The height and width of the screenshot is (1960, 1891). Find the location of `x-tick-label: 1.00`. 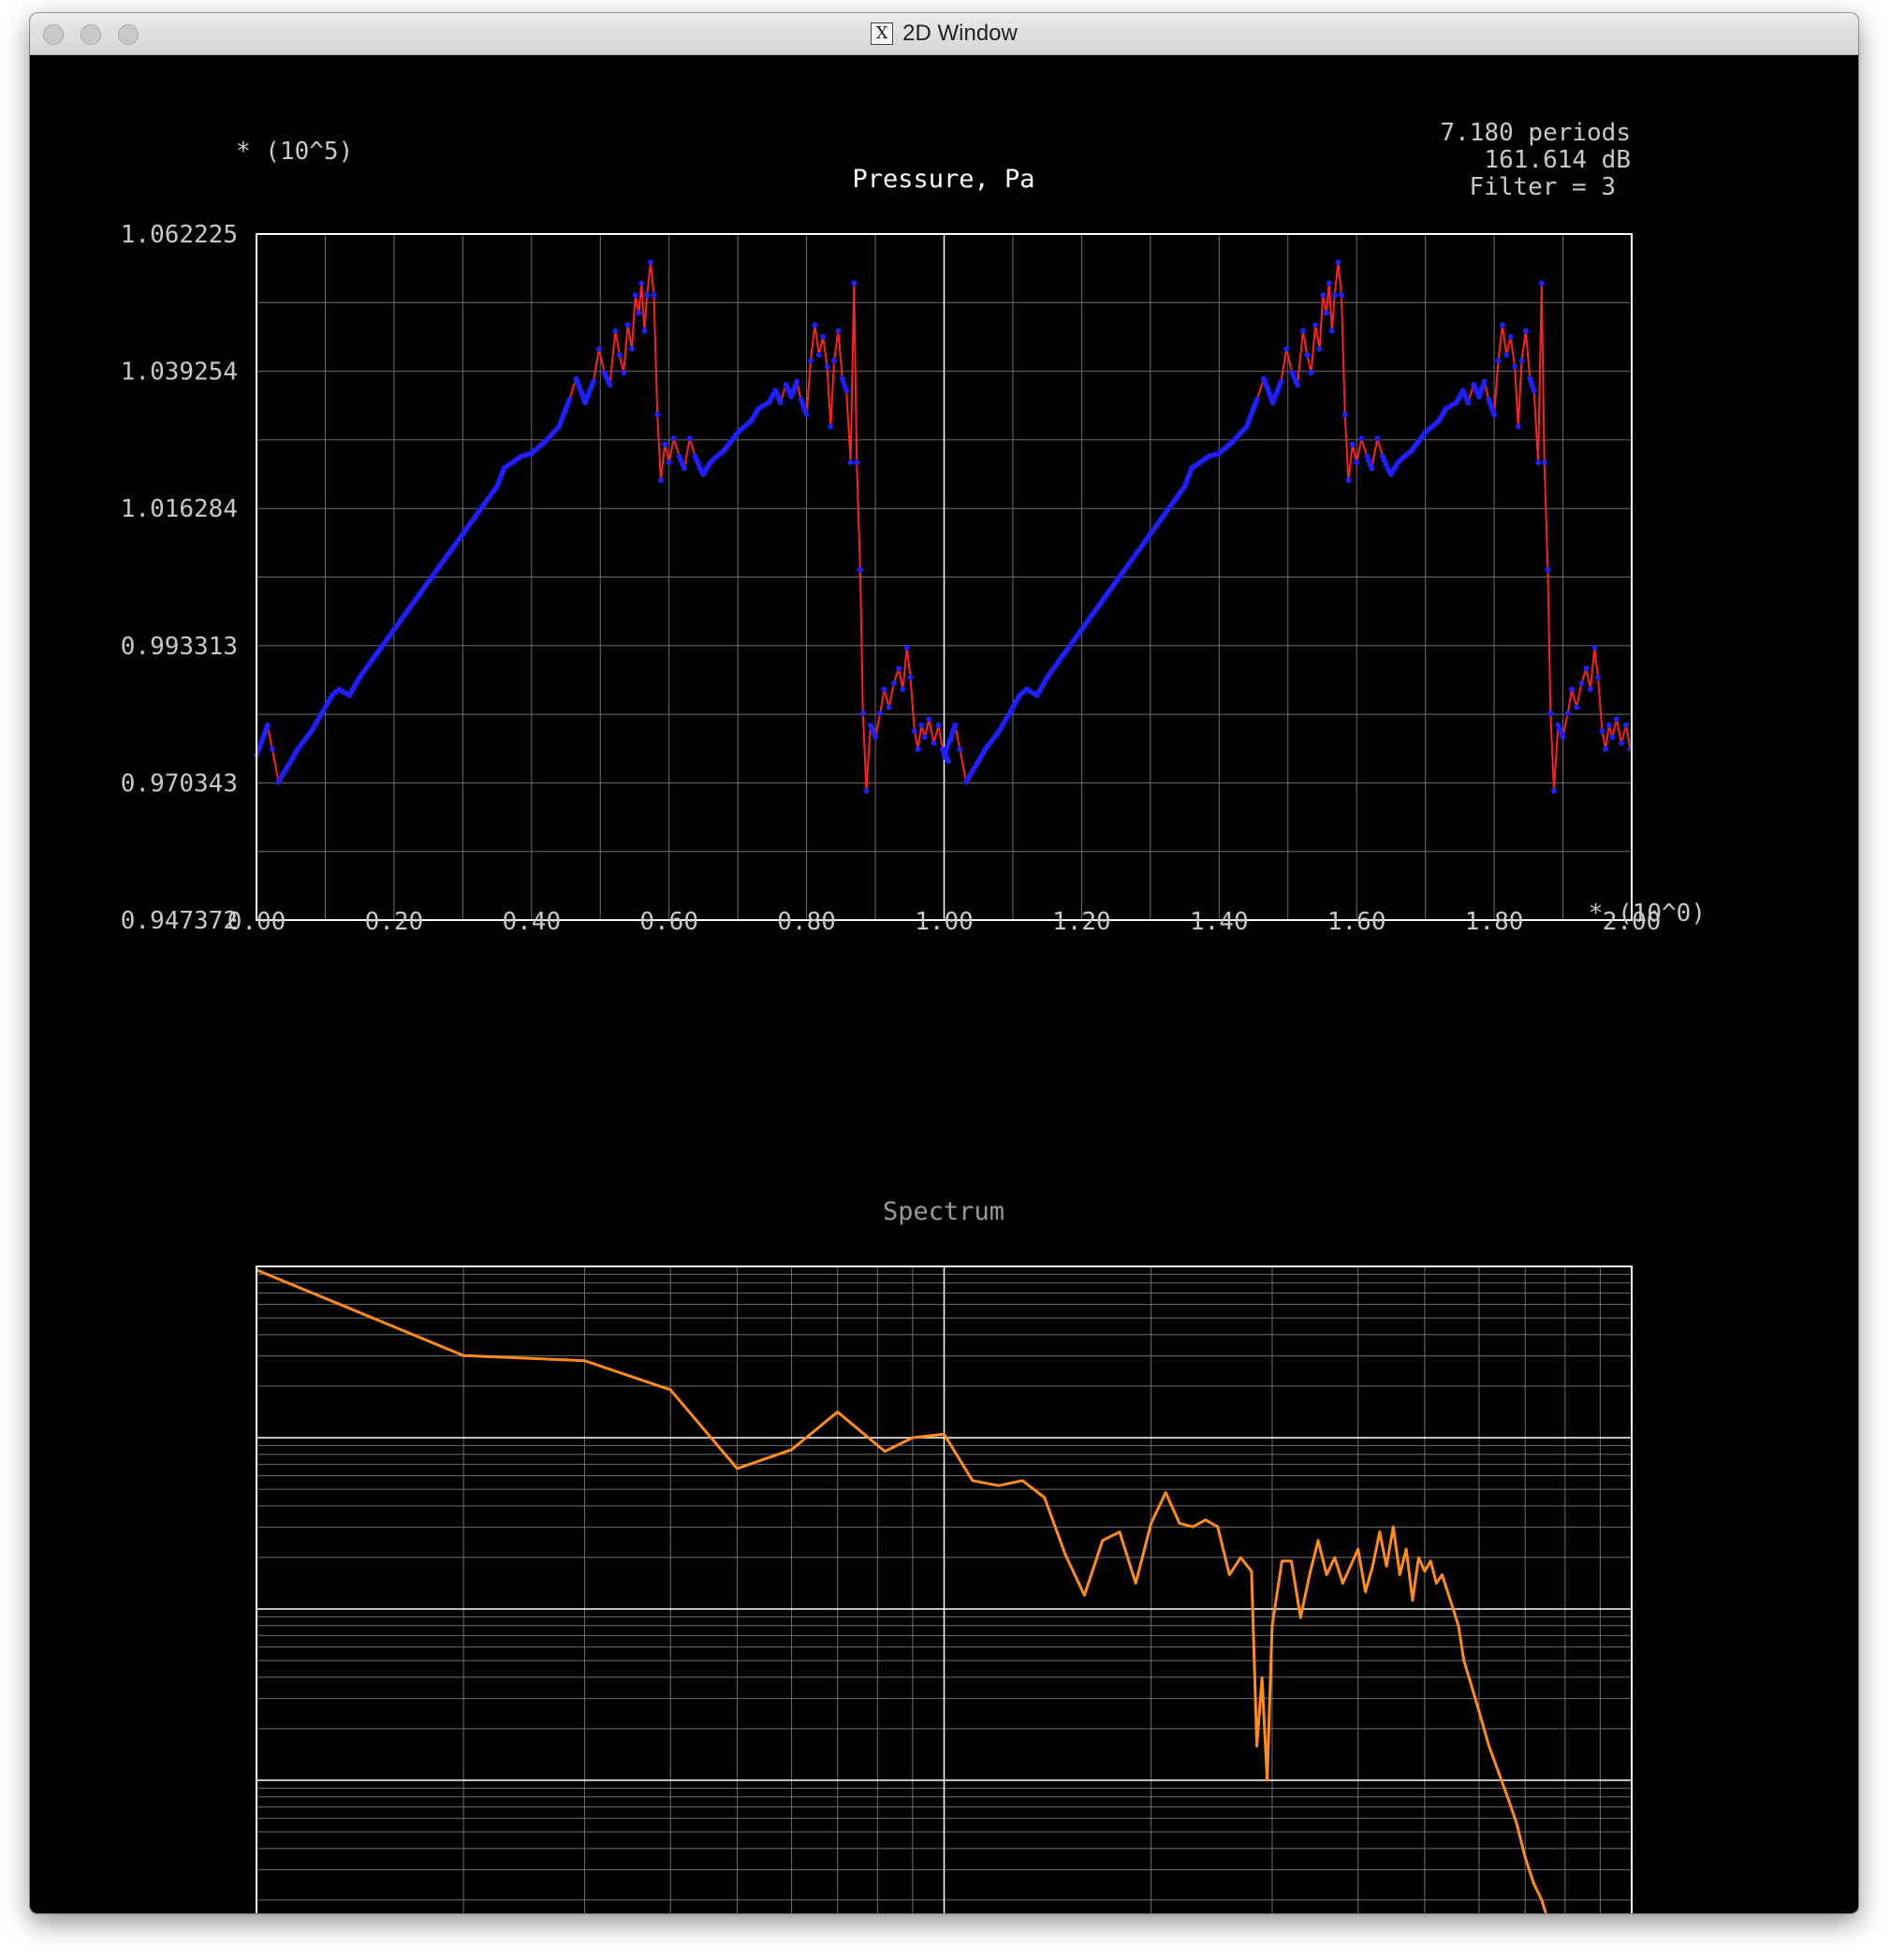

x-tick-label: 1.00 is located at coordinates (944, 922).